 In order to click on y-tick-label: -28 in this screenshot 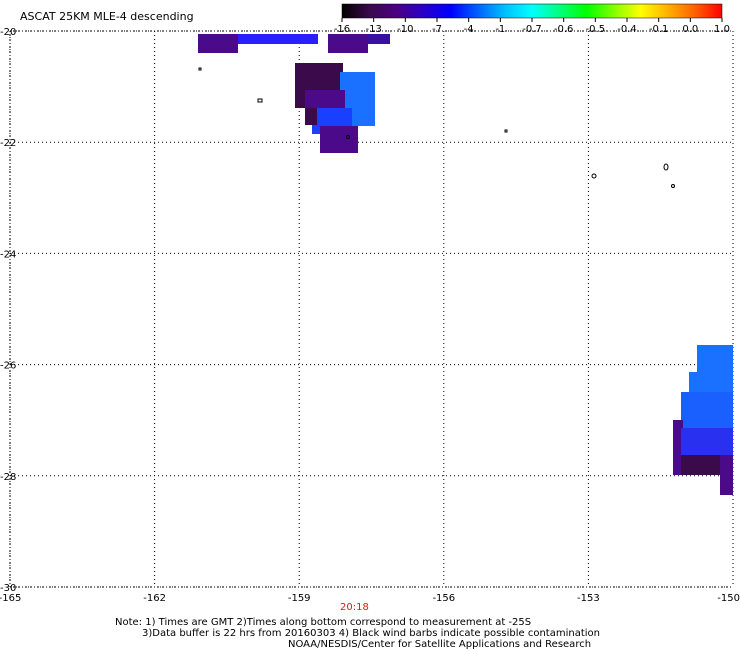, I will do `click(8, 477)`.